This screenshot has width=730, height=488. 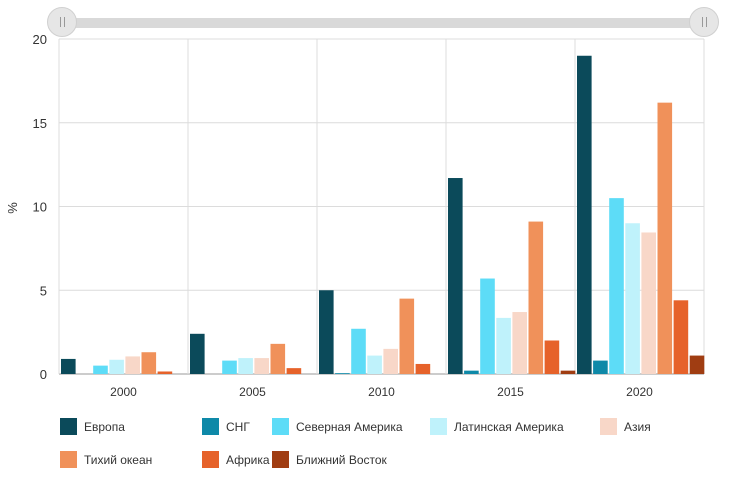 I want to click on y-tick-label: 5, so click(x=43, y=290).